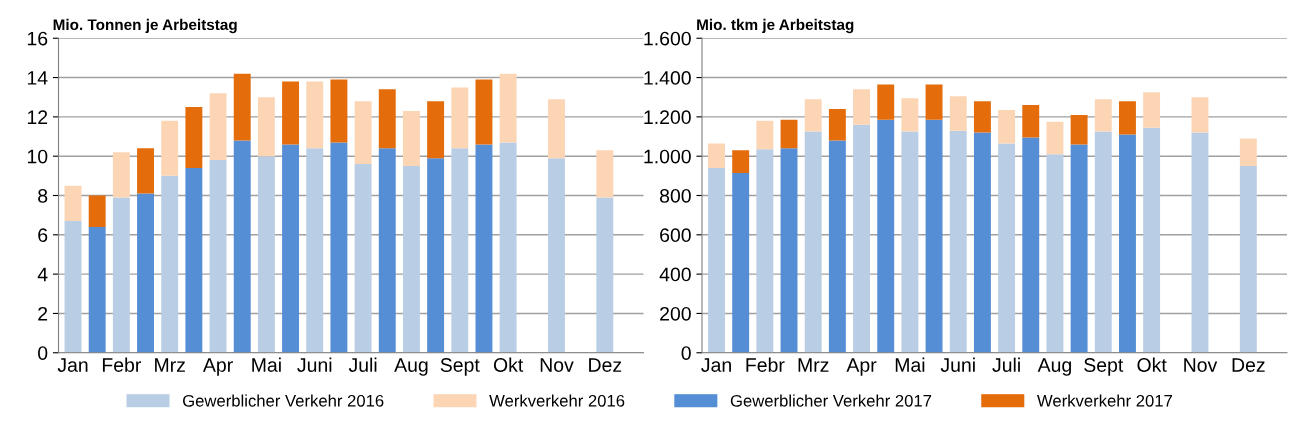  What do you see at coordinates (72, 365) in the screenshot?
I see `x-tick-label: Jan` at bounding box center [72, 365].